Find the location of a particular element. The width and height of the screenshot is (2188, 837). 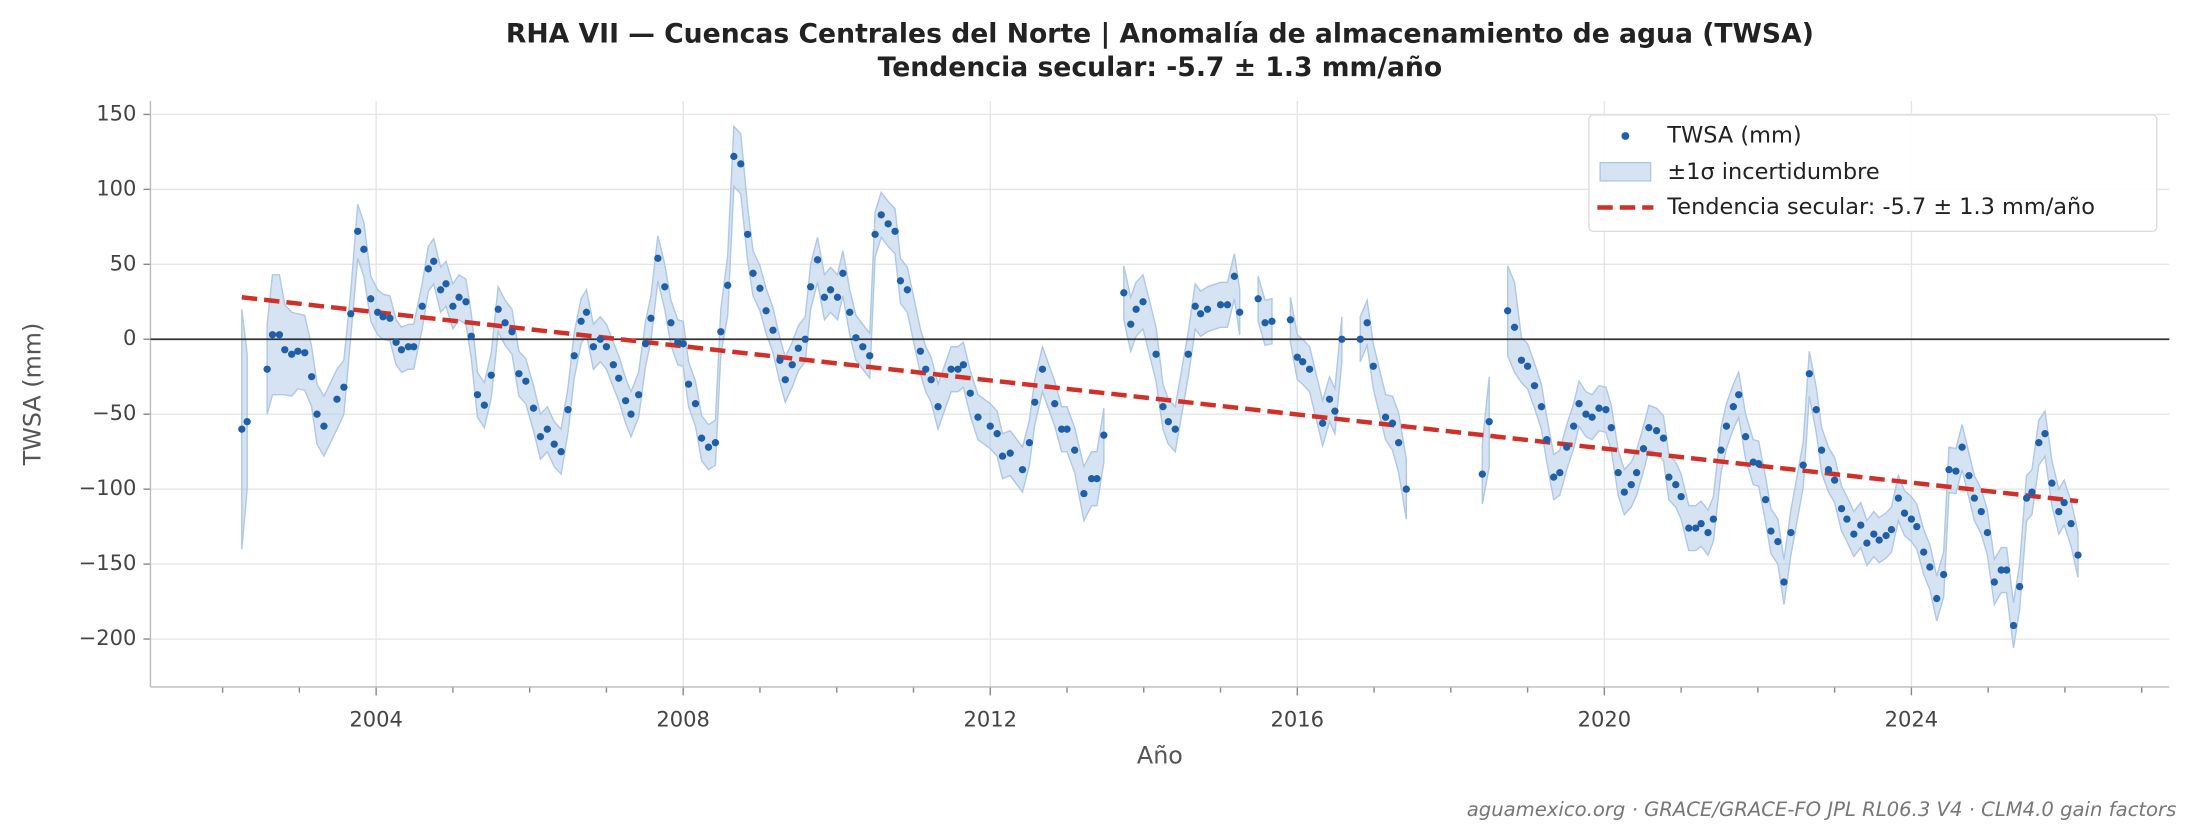

y-tick-label: 0 is located at coordinates (129, 337).